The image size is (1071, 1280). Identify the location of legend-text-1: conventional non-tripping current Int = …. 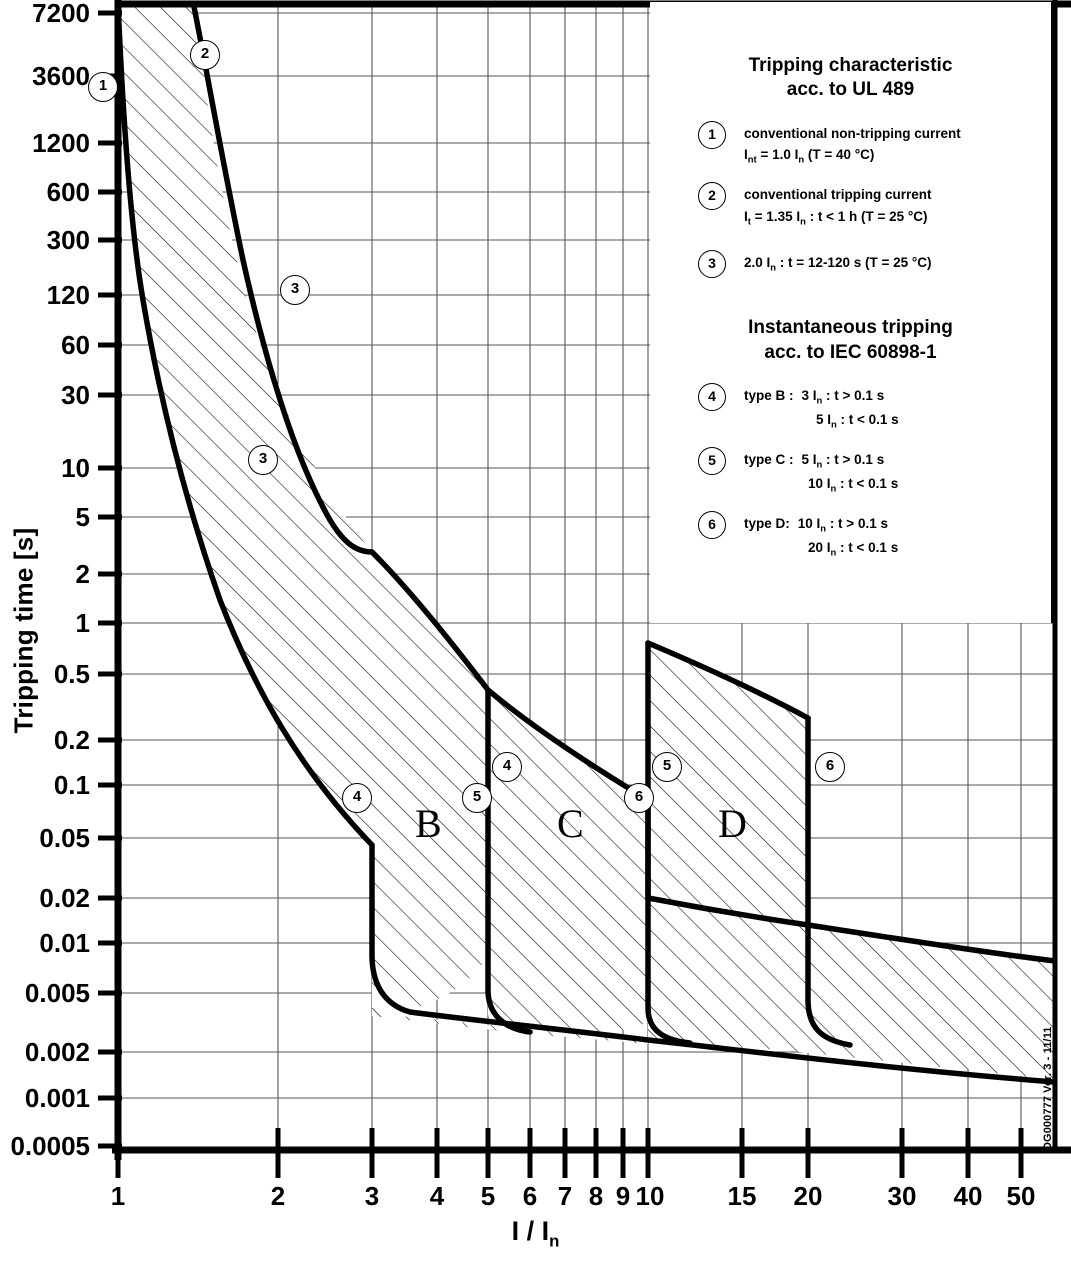
(852, 145).